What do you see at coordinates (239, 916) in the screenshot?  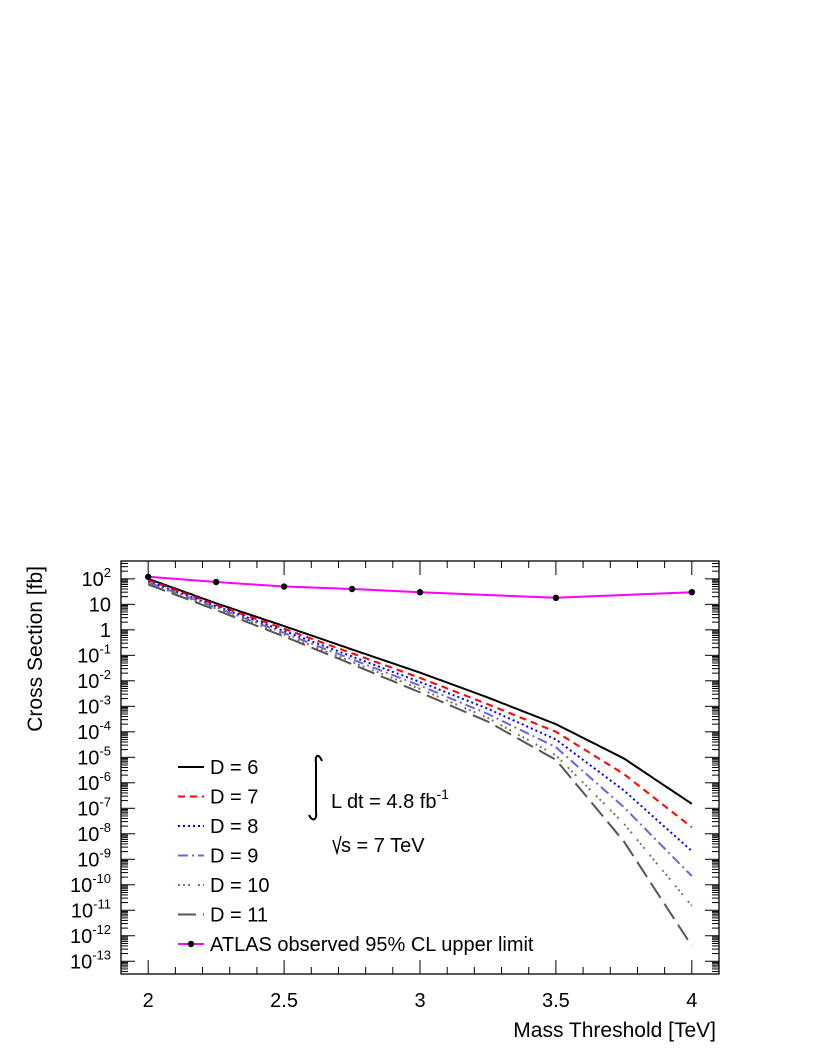 I see `legend-label: D = 11` at bounding box center [239, 916].